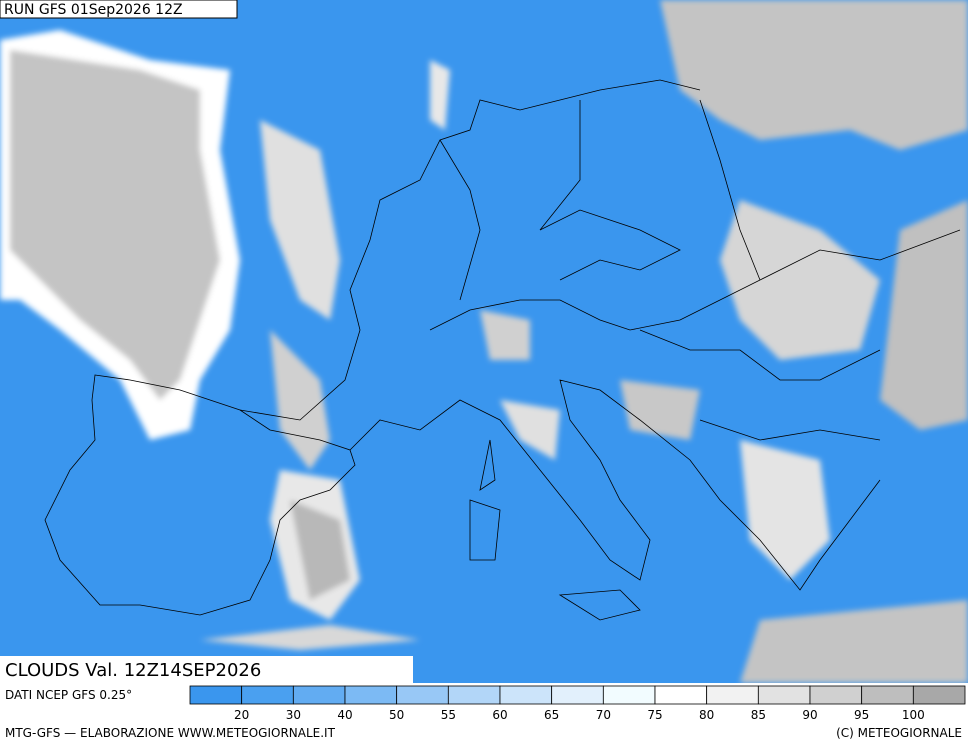 The image size is (968, 745). What do you see at coordinates (293, 715) in the screenshot?
I see `legend-label: 30` at bounding box center [293, 715].